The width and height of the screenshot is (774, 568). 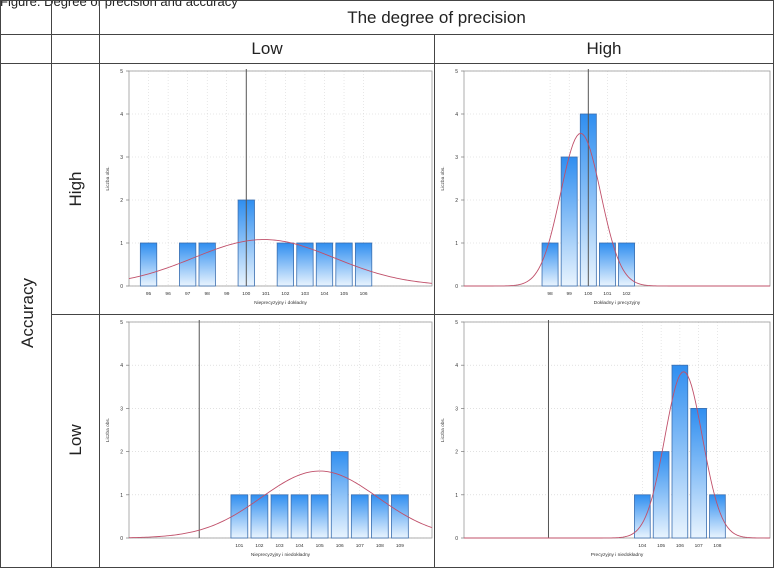 What do you see at coordinates (168, 294) in the screenshot?
I see `x-tick-label: 96` at bounding box center [168, 294].